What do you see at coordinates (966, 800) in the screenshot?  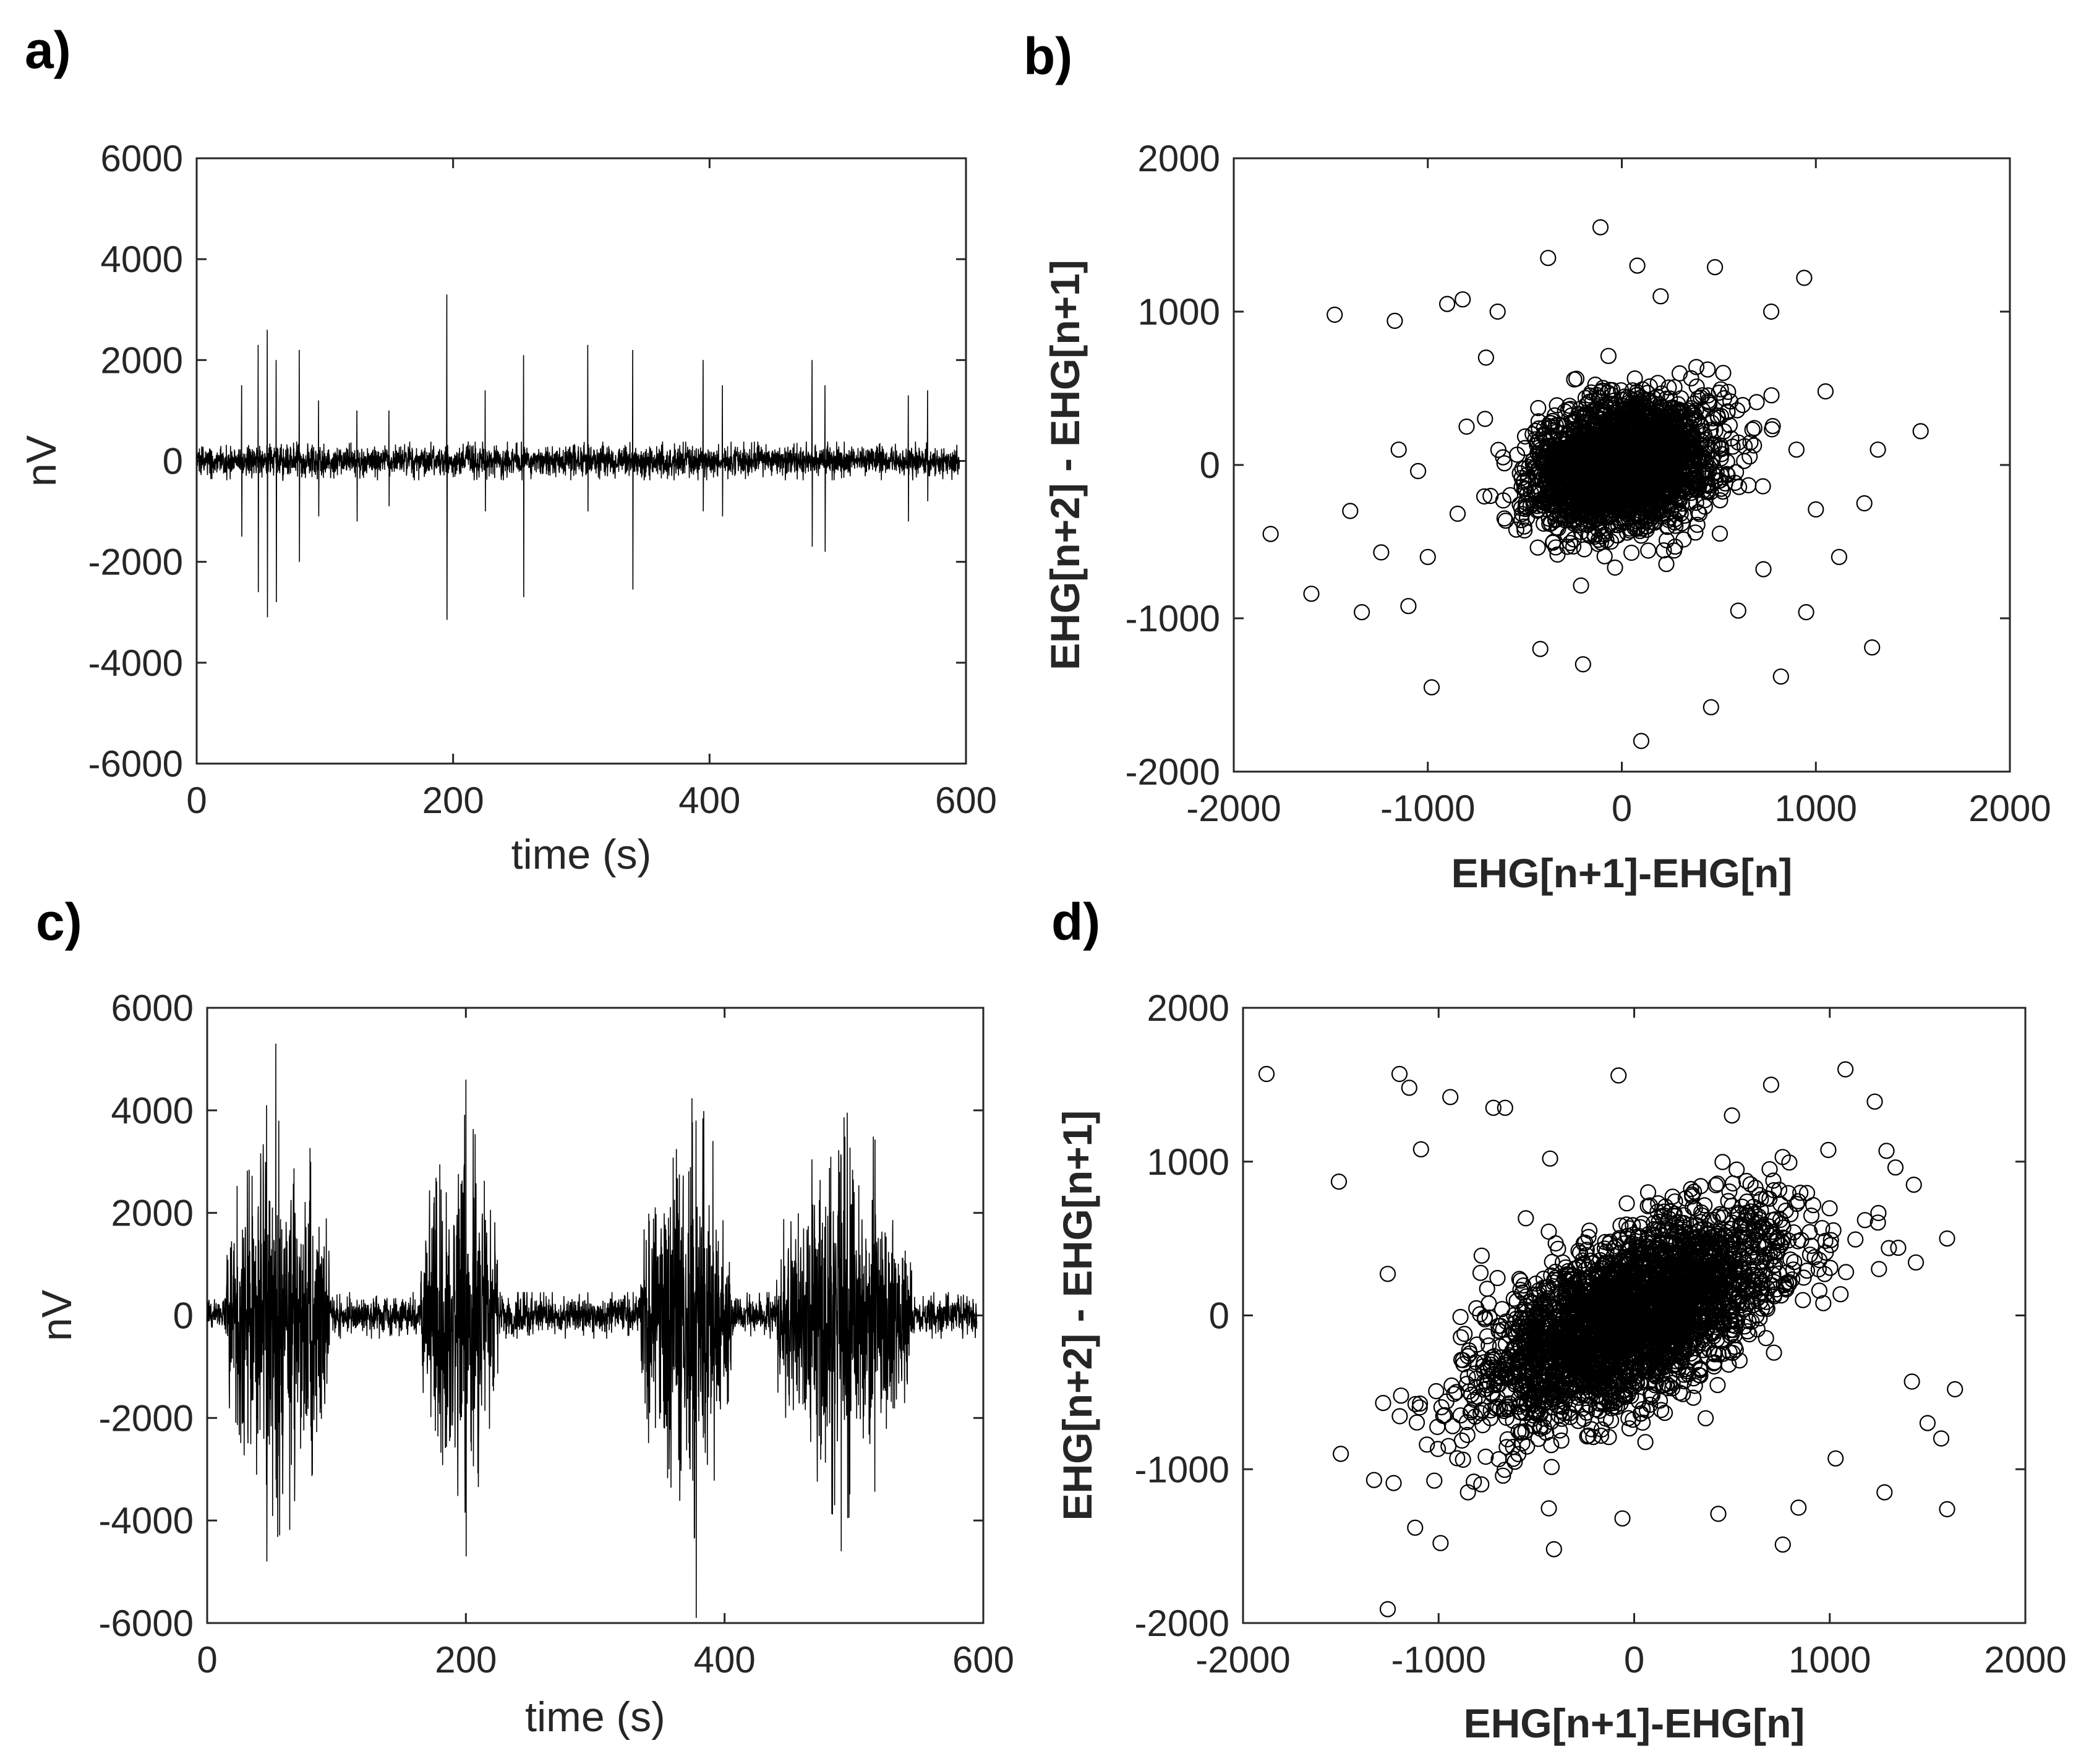 I see `x-tick-label: 600` at bounding box center [966, 800].